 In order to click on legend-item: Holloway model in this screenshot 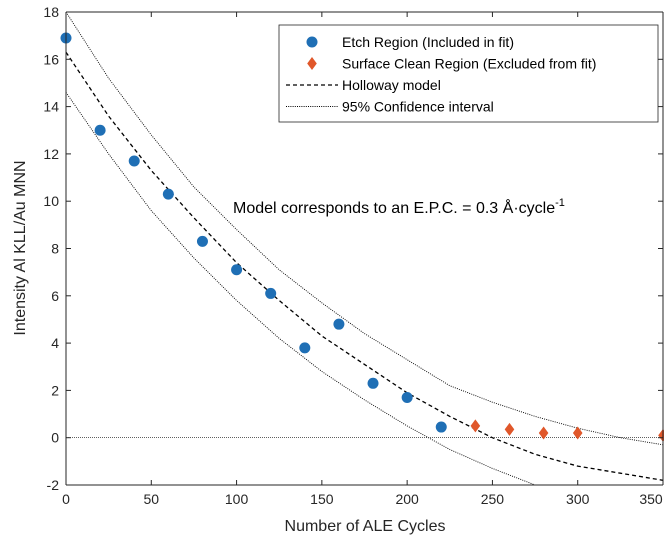, I will do `click(363, 85)`.